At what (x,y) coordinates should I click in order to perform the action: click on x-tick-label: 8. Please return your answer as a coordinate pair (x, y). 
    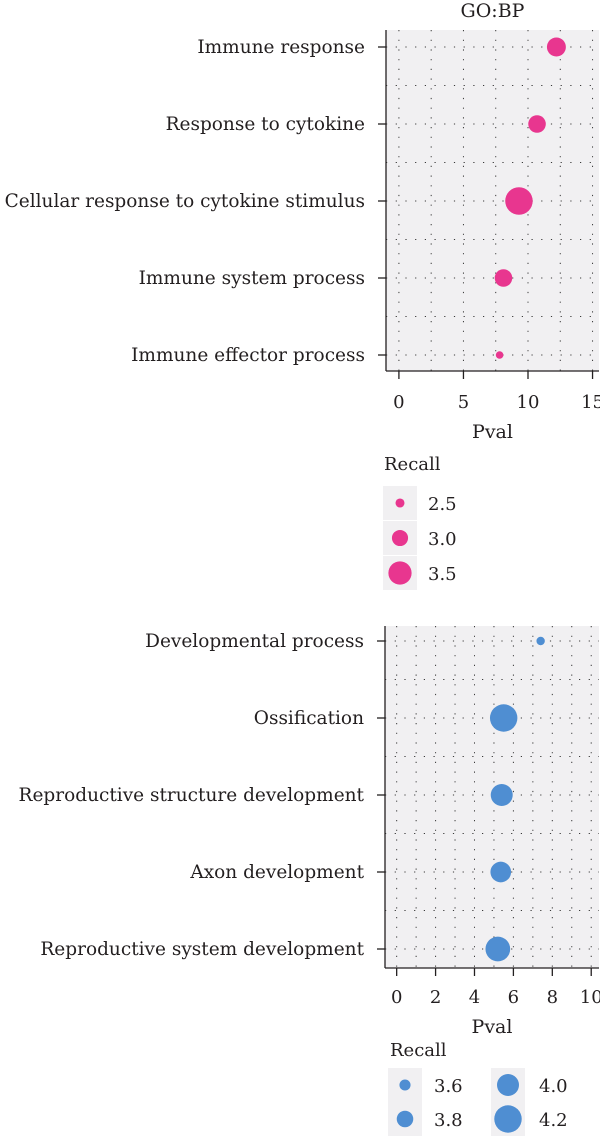
    Looking at the image, I should click on (552, 997).